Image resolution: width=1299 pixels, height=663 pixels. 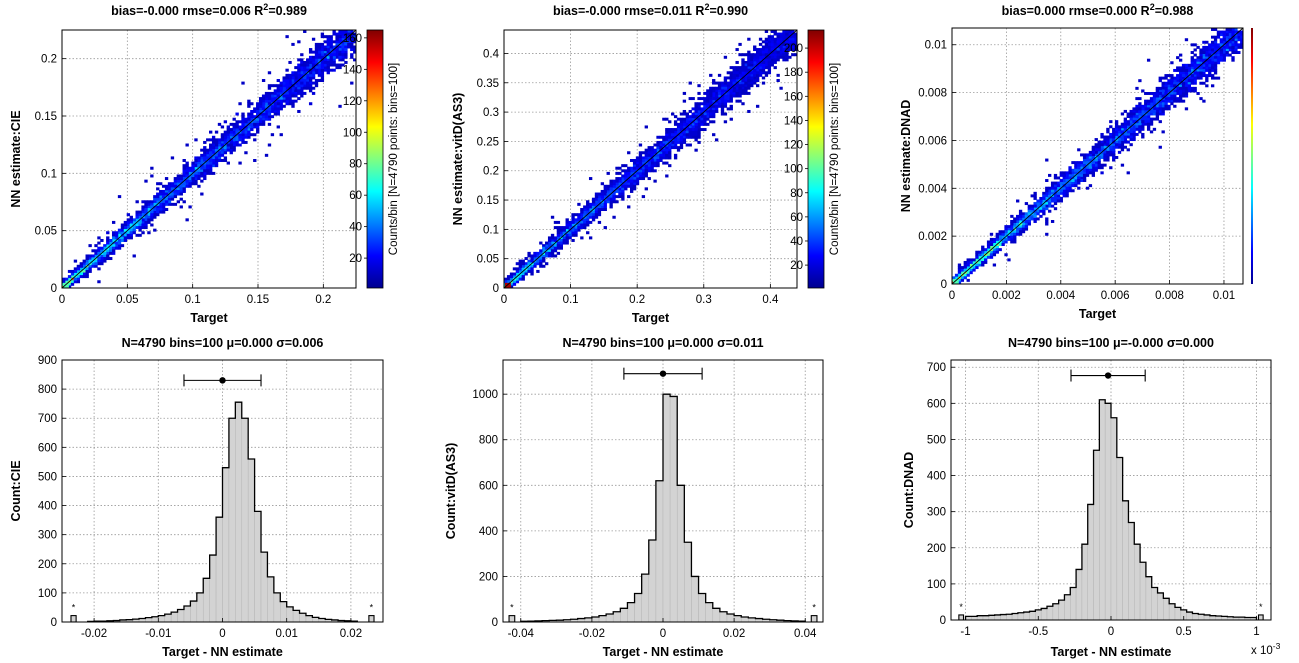 What do you see at coordinates (222, 652) in the screenshot?
I see `x-axis-label: Target - NN estimate` at bounding box center [222, 652].